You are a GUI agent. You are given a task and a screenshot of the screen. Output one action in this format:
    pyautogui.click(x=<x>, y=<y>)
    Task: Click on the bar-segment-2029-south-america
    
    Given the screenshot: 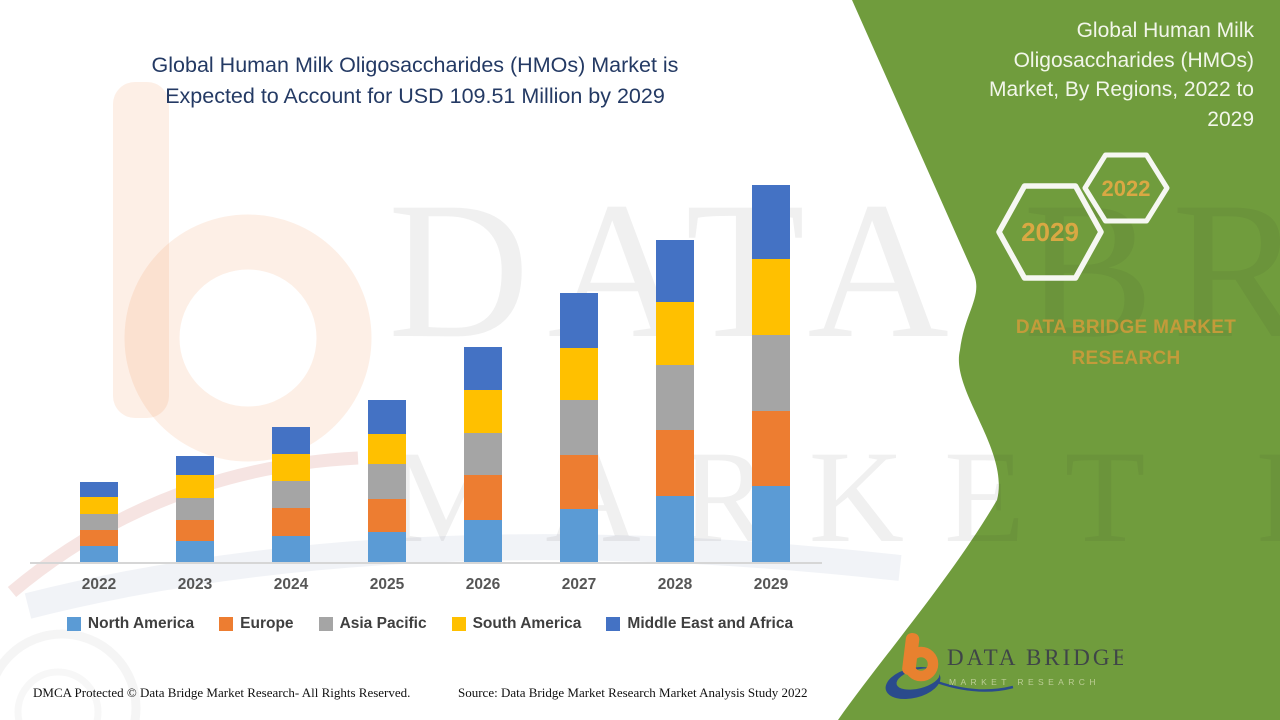 What is the action you would take?
    pyautogui.click(x=771, y=297)
    